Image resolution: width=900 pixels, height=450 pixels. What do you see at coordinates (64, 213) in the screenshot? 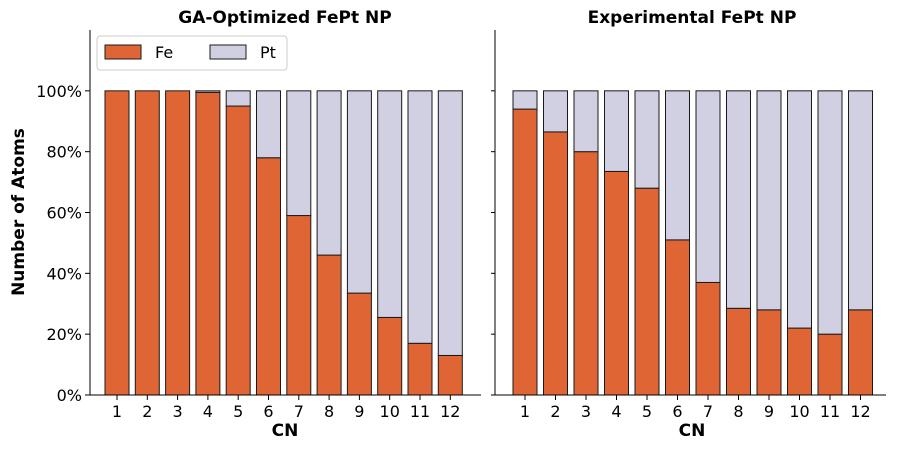
I see `y-tick-label: 60%` at bounding box center [64, 213].